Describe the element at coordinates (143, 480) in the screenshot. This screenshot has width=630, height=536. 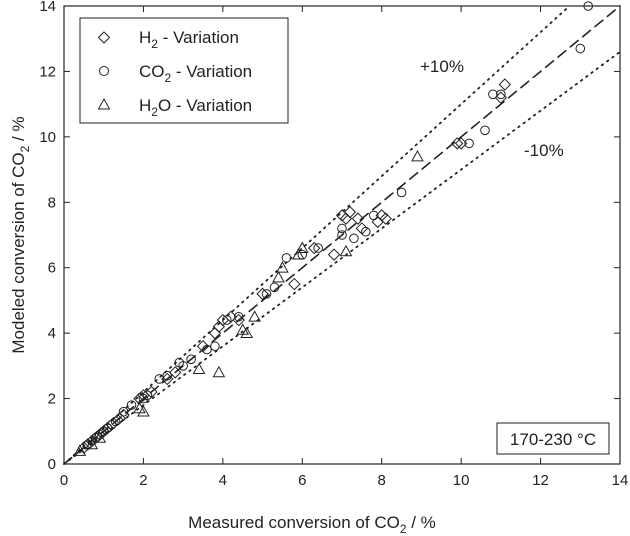
I see `x-tick-label: 2` at that location.